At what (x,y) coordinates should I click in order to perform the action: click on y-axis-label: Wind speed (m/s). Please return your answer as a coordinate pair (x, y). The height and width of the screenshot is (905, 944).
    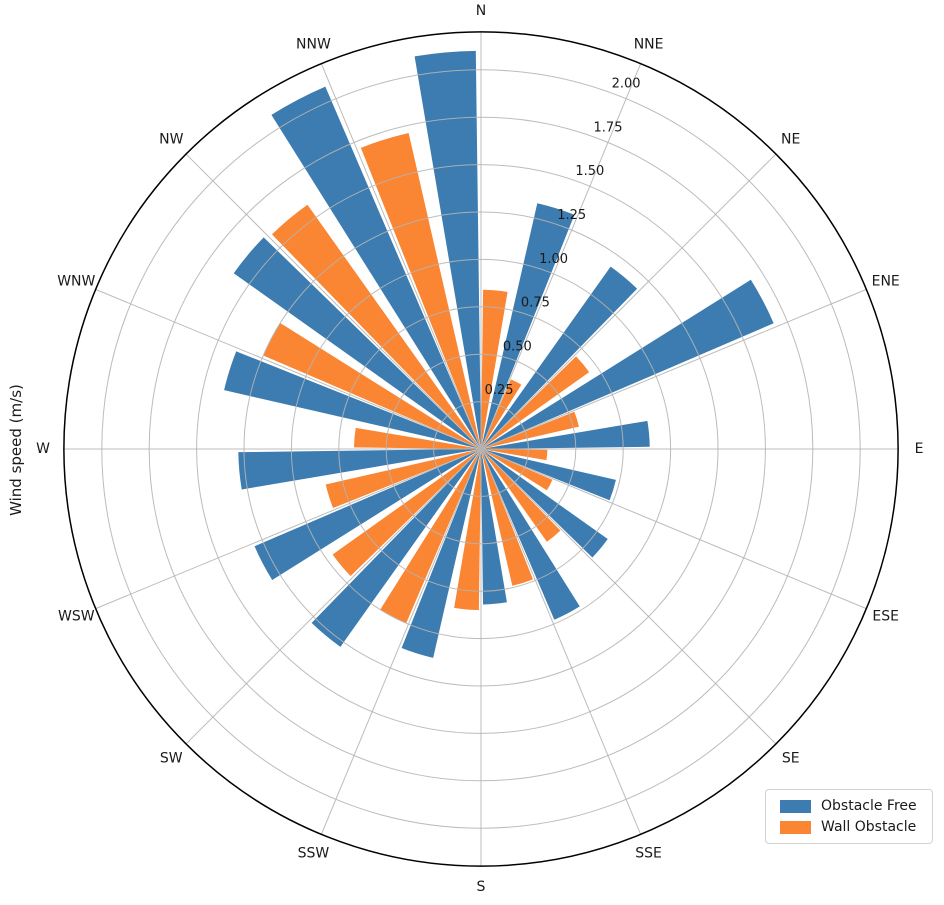
    Looking at the image, I should click on (16, 450).